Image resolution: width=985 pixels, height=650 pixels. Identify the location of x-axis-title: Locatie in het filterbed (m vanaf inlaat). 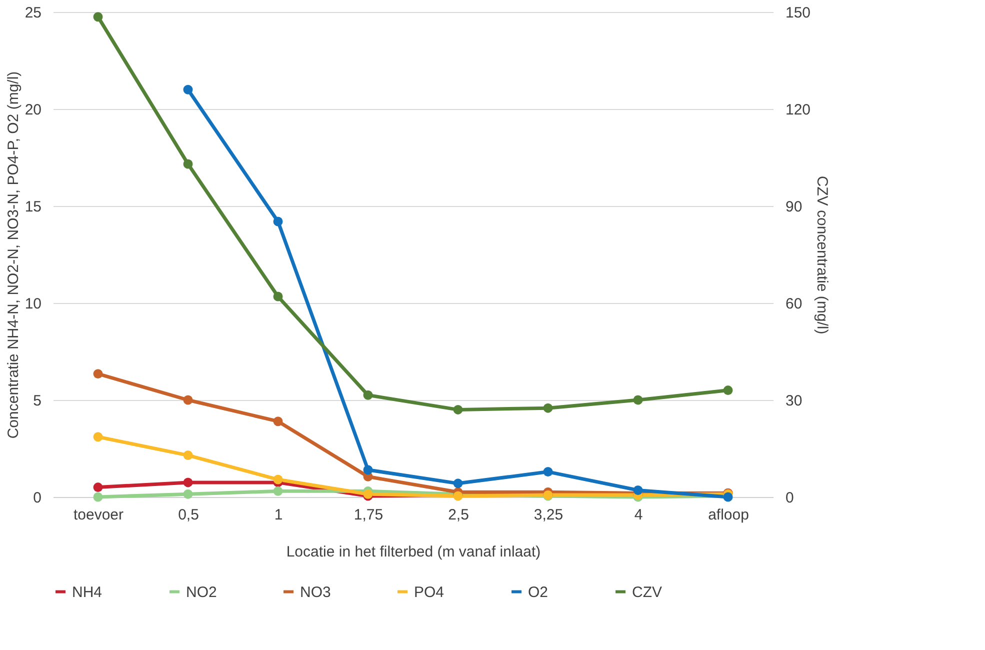
(413, 552).